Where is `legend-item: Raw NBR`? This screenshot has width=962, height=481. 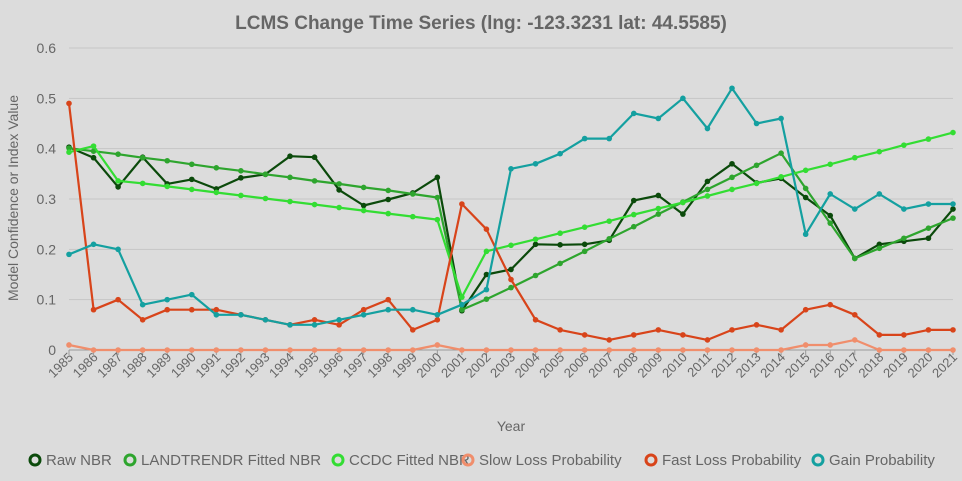 legend-item: Raw NBR is located at coordinates (70, 460).